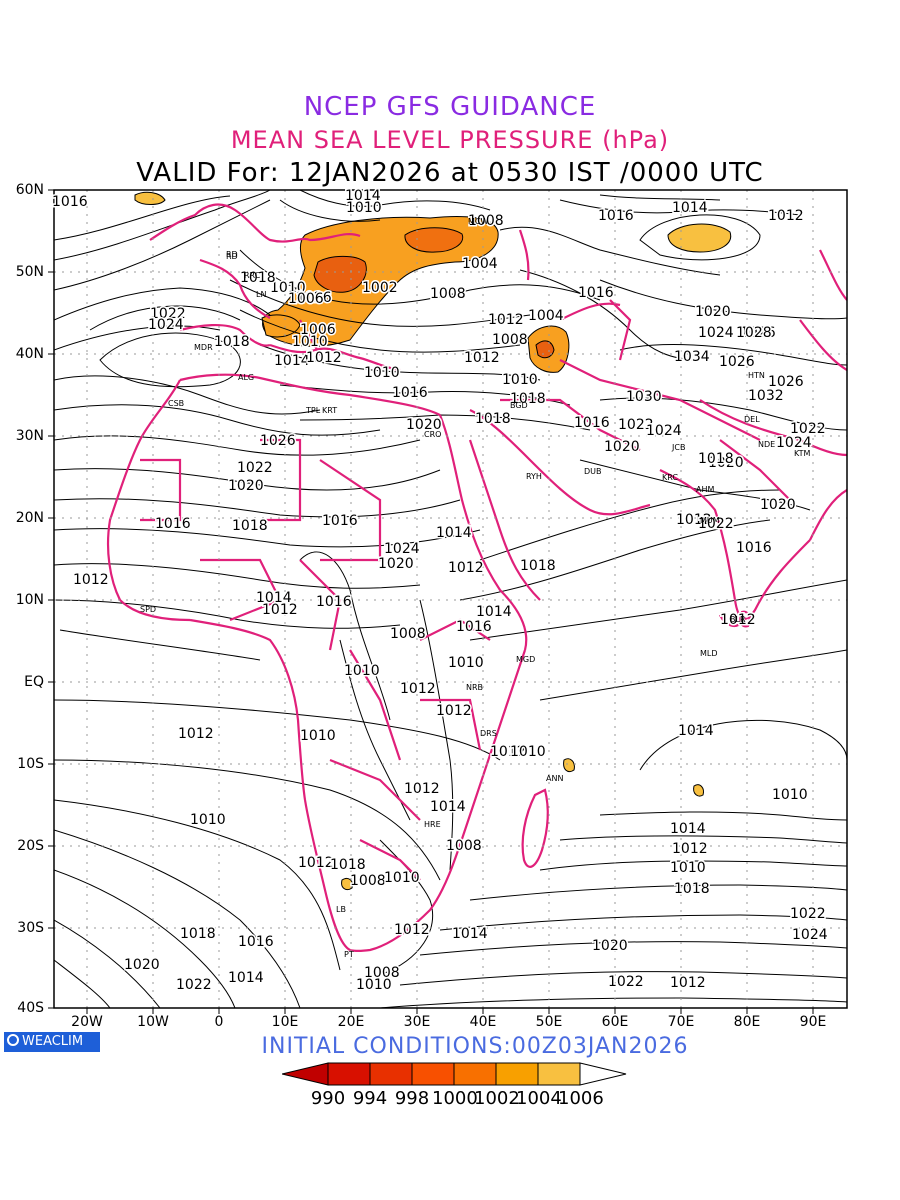 This screenshot has height=1200, width=900. What do you see at coordinates (176, 403) in the screenshot?
I see `station-code: CSB` at bounding box center [176, 403].